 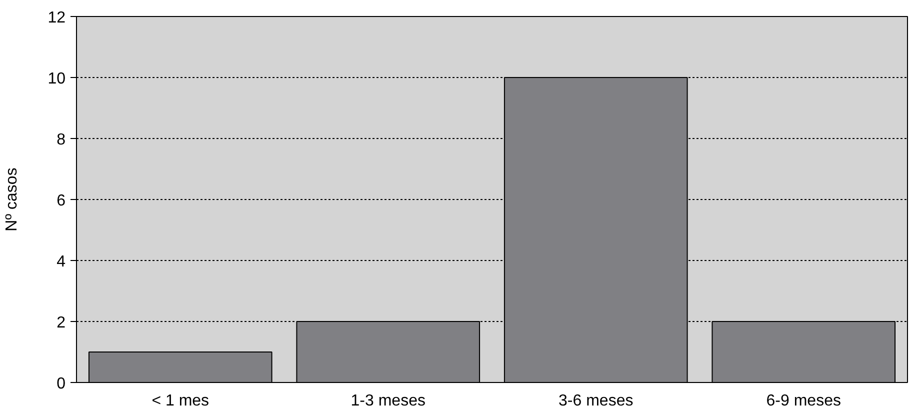 I want to click on x-tick-label: 6-9 meses, so click(x=803, y=401).